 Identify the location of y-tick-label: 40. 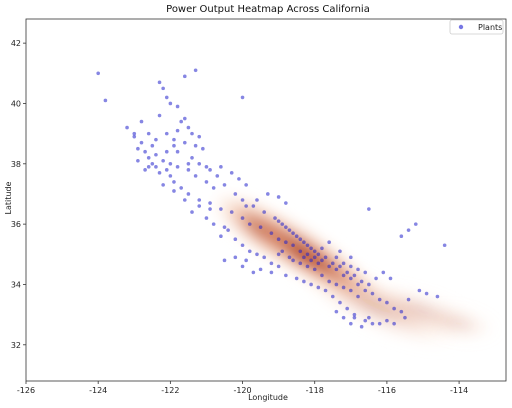
(16, 103).